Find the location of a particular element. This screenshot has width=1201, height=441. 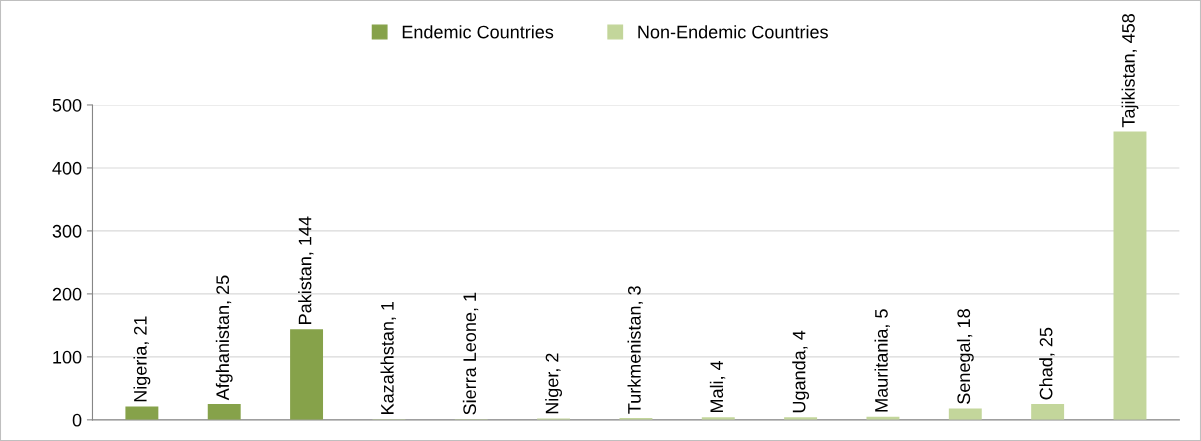

data-label: Mali, 4 is located at coordinates (717, 386).